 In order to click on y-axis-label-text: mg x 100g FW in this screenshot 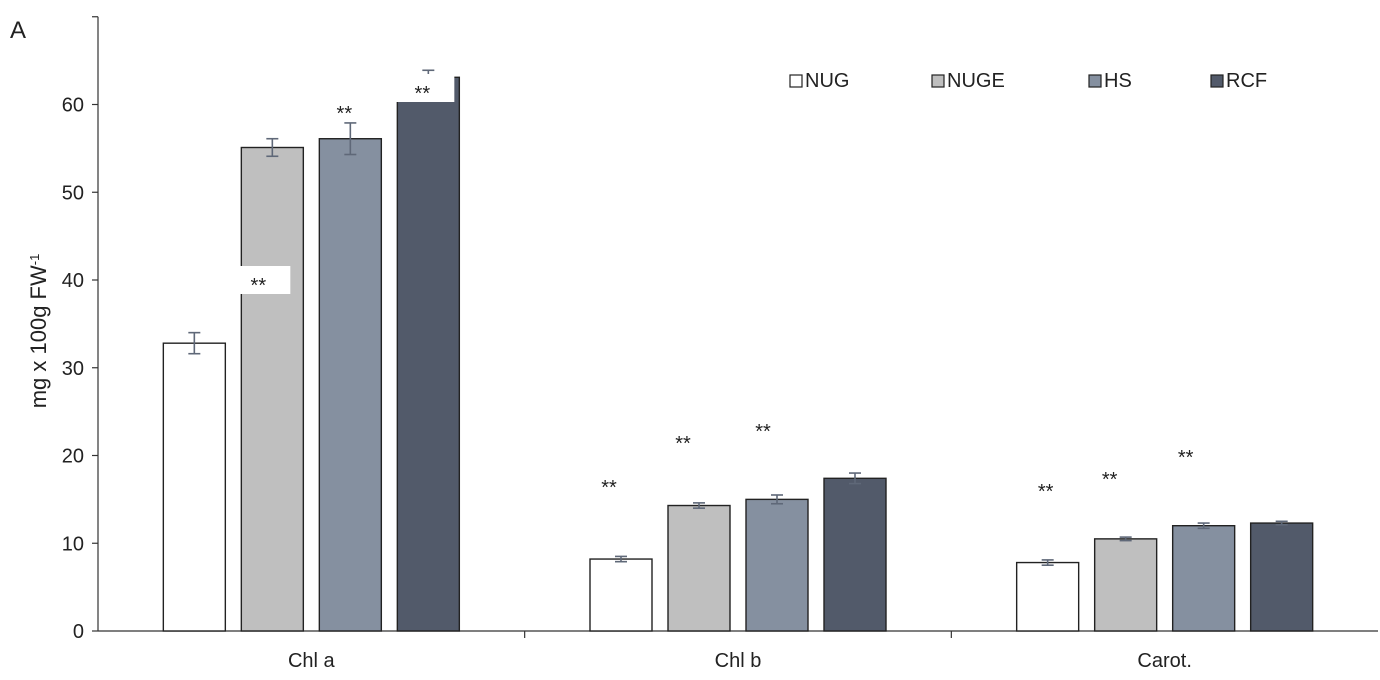, I will do `click(38, 336)`.